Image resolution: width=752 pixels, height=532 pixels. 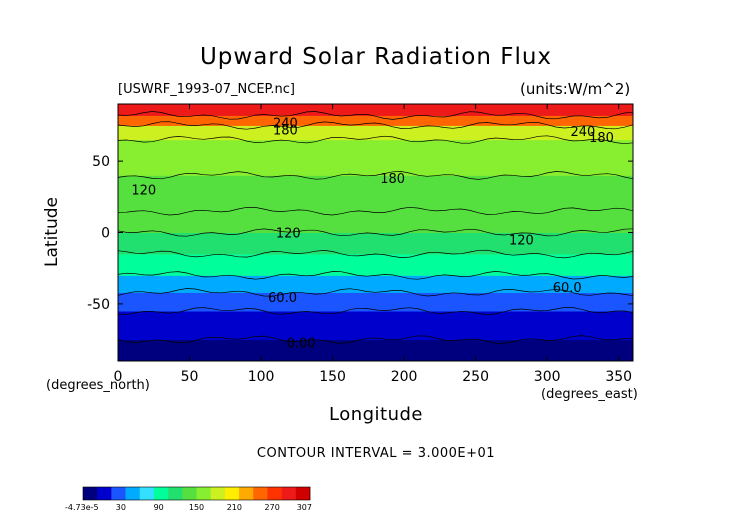 I want to click on colorbar-tick-label: 90, so click(x=159, y=507).